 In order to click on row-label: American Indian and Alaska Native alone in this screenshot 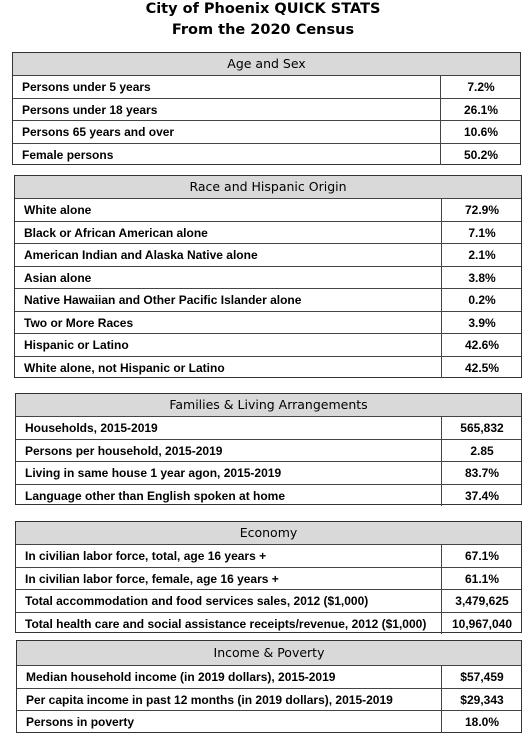, I will do `click(141, 255)`.